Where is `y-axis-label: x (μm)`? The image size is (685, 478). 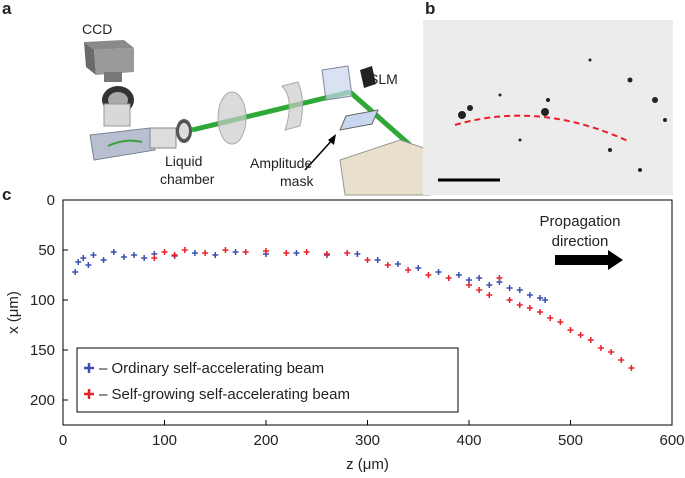 y-axis-label: x (μm) is located at coordinates (13, 312).